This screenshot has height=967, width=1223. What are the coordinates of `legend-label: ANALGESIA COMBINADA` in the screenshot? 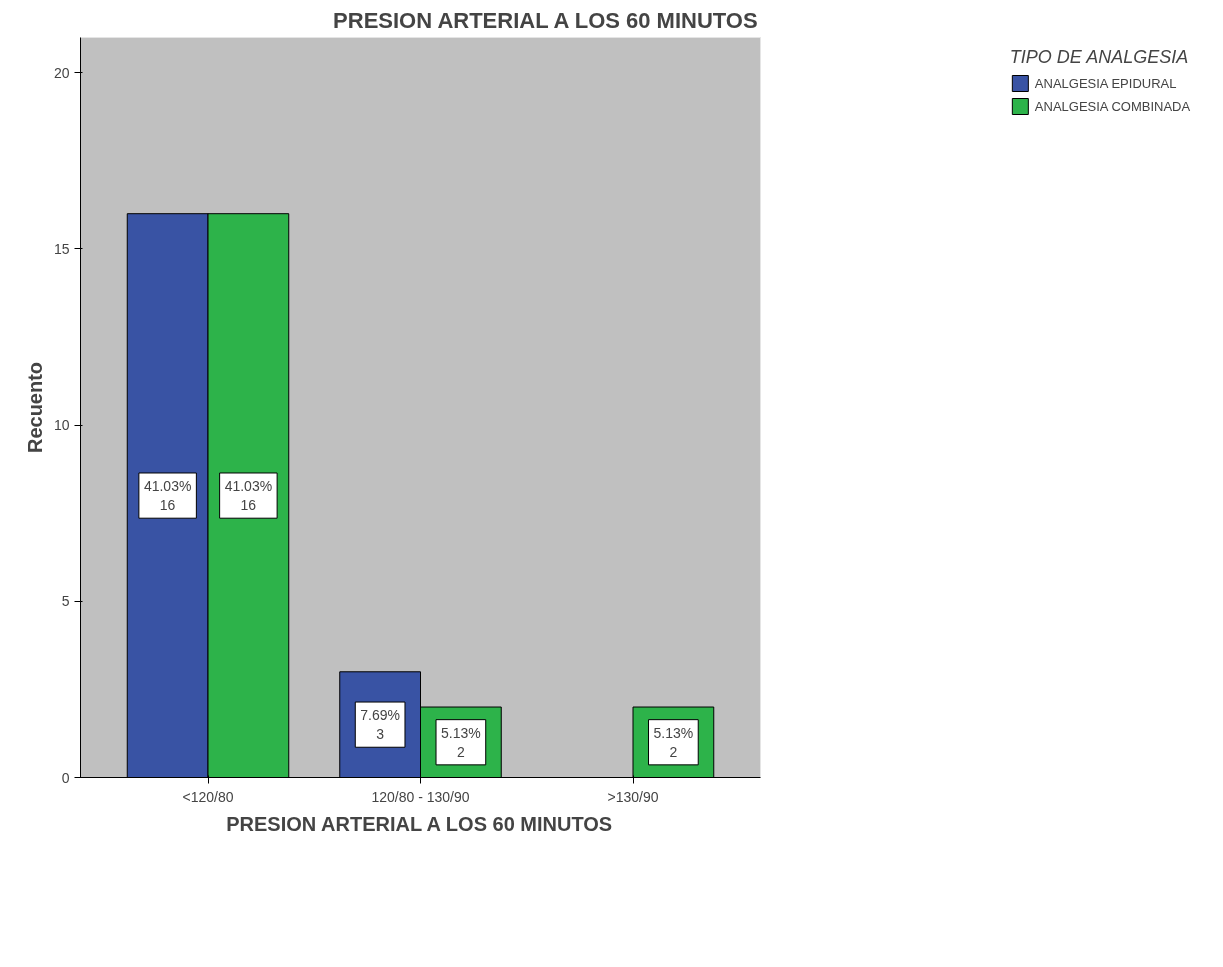 It's located at (1112, 106).